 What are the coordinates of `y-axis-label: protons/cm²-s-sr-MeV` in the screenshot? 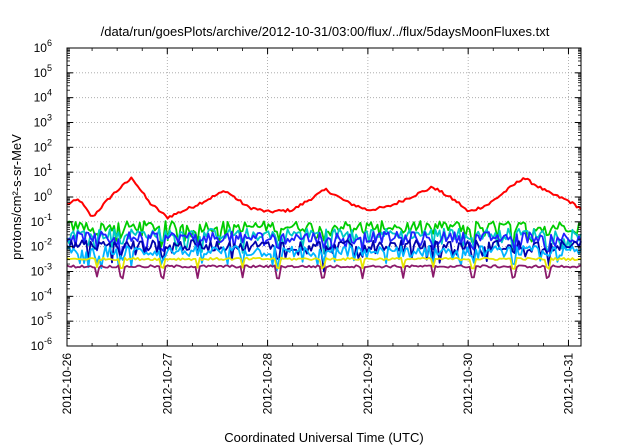 It's located at (16, 197).